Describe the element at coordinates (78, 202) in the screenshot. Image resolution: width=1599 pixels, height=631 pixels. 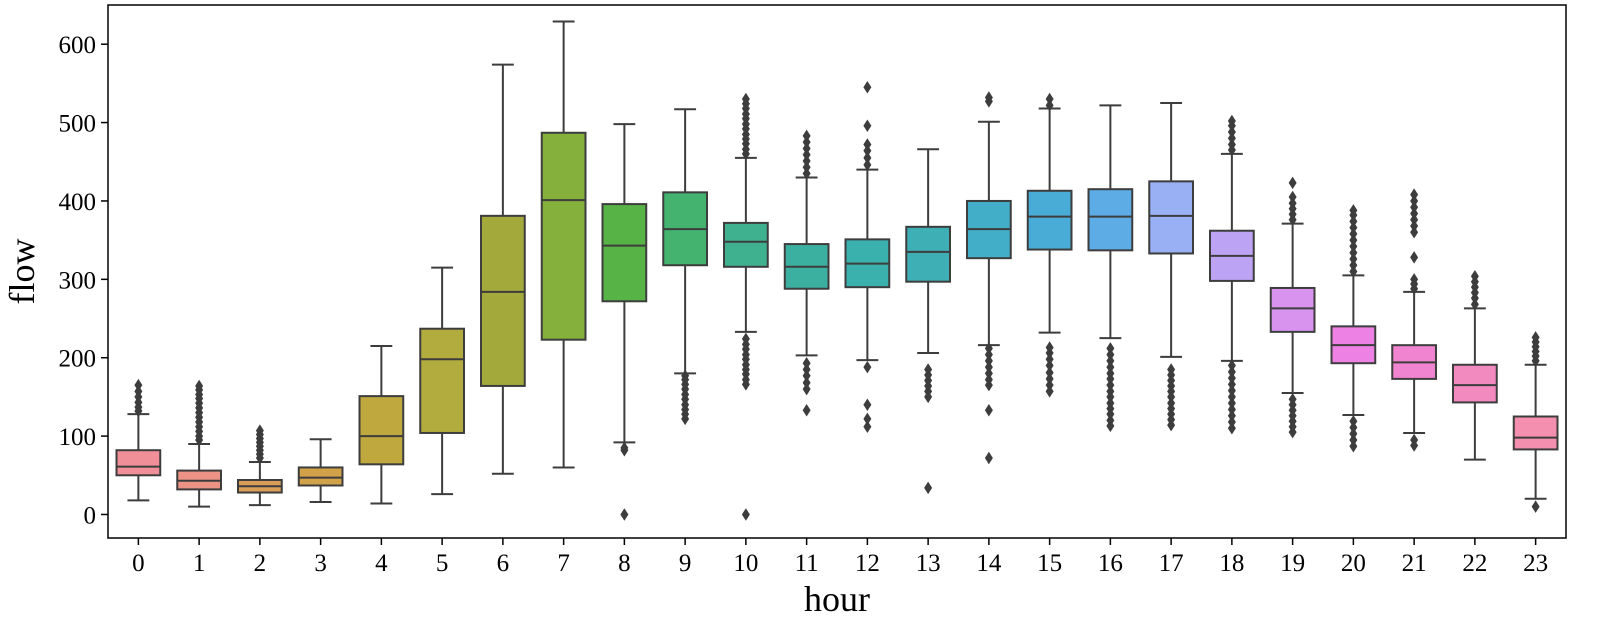
I see `y-tick-label: 400` at that location.